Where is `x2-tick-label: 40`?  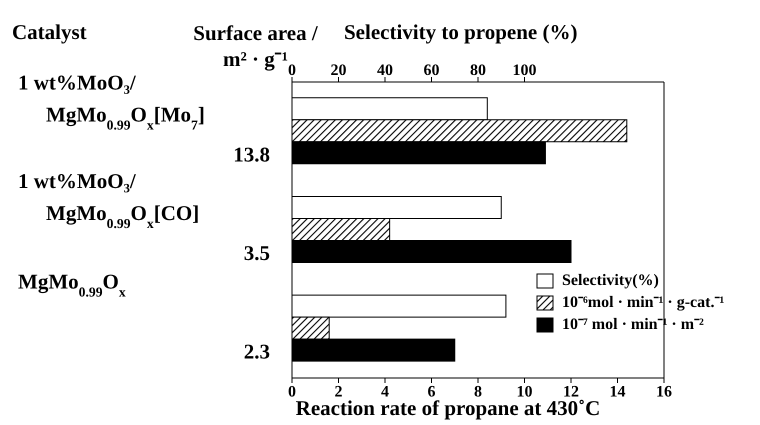 x2-tick-label: 40 is located at coordinates (385, 70).